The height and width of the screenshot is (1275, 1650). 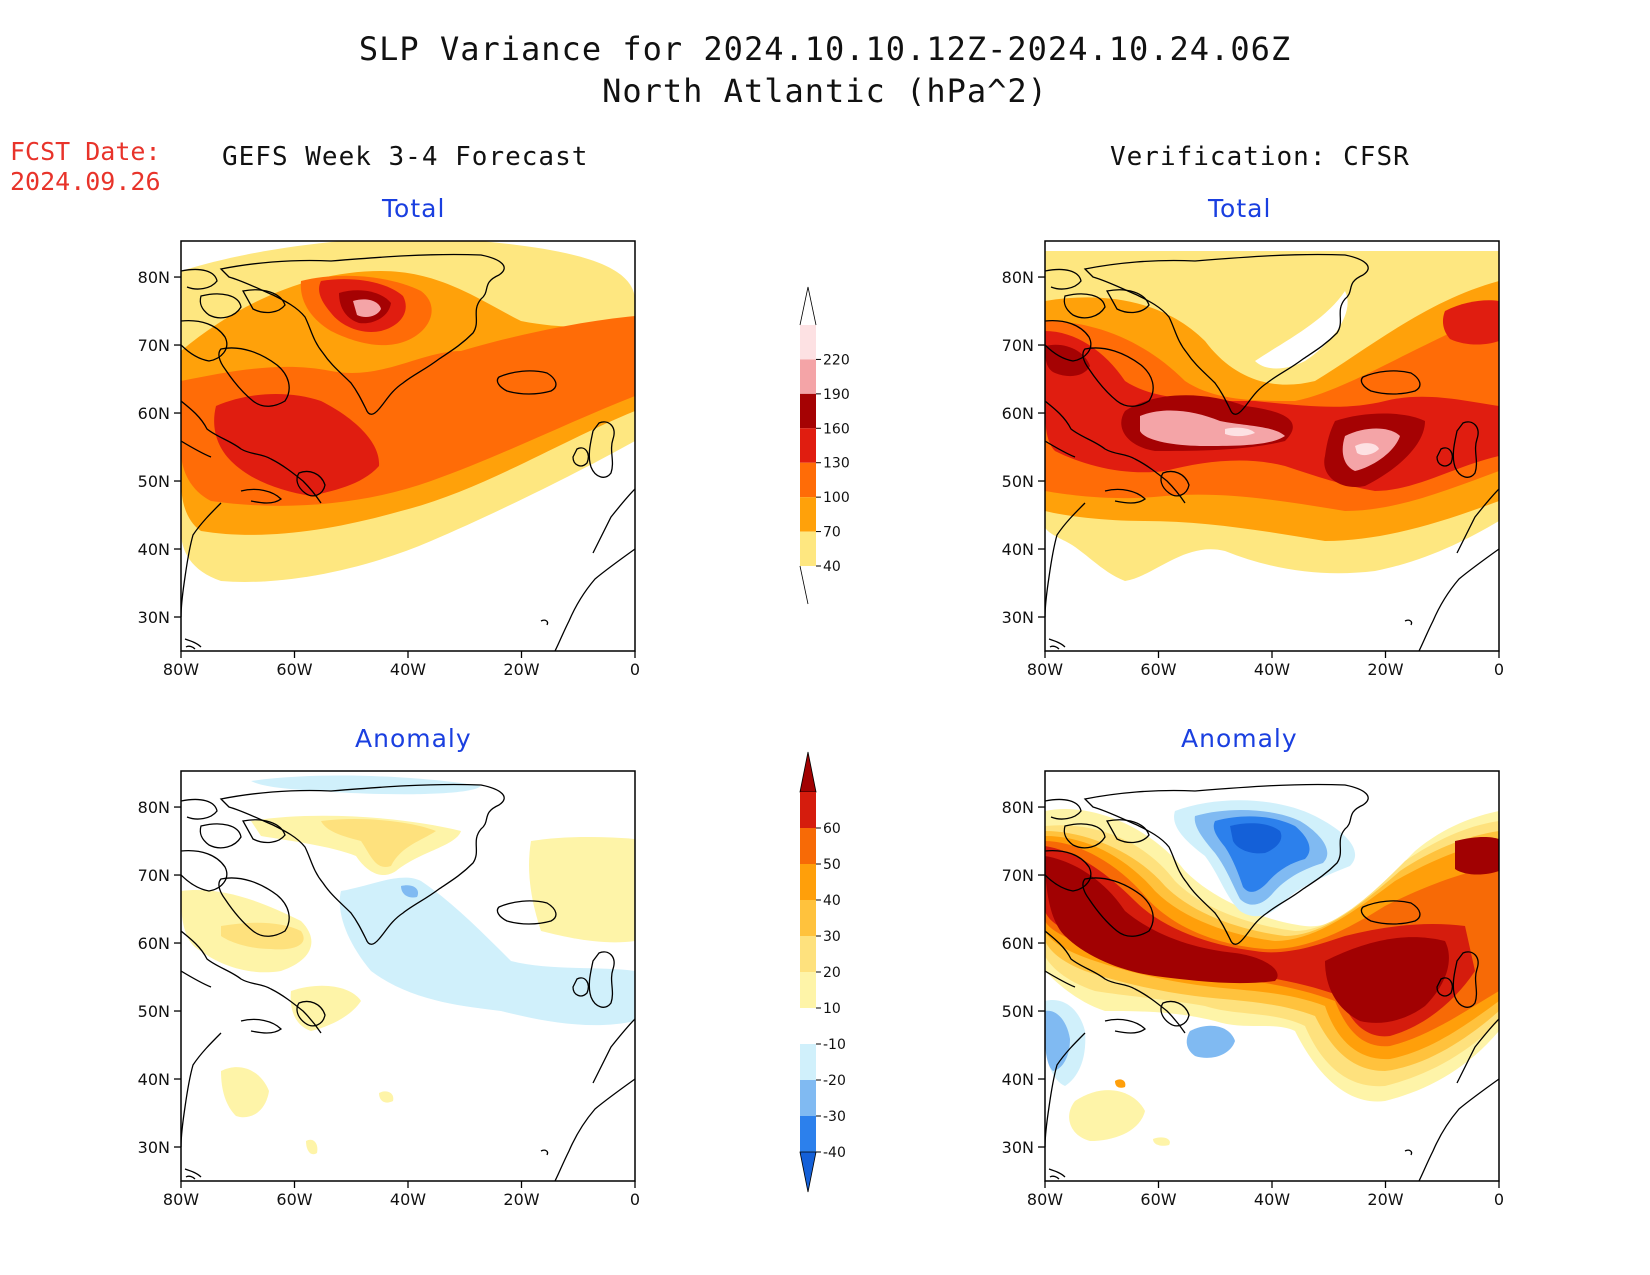 What do you see at coordinates (1272, 976) in the screenshot?
I see `verification-anomaly-map` at bounding box center [1272, 976].